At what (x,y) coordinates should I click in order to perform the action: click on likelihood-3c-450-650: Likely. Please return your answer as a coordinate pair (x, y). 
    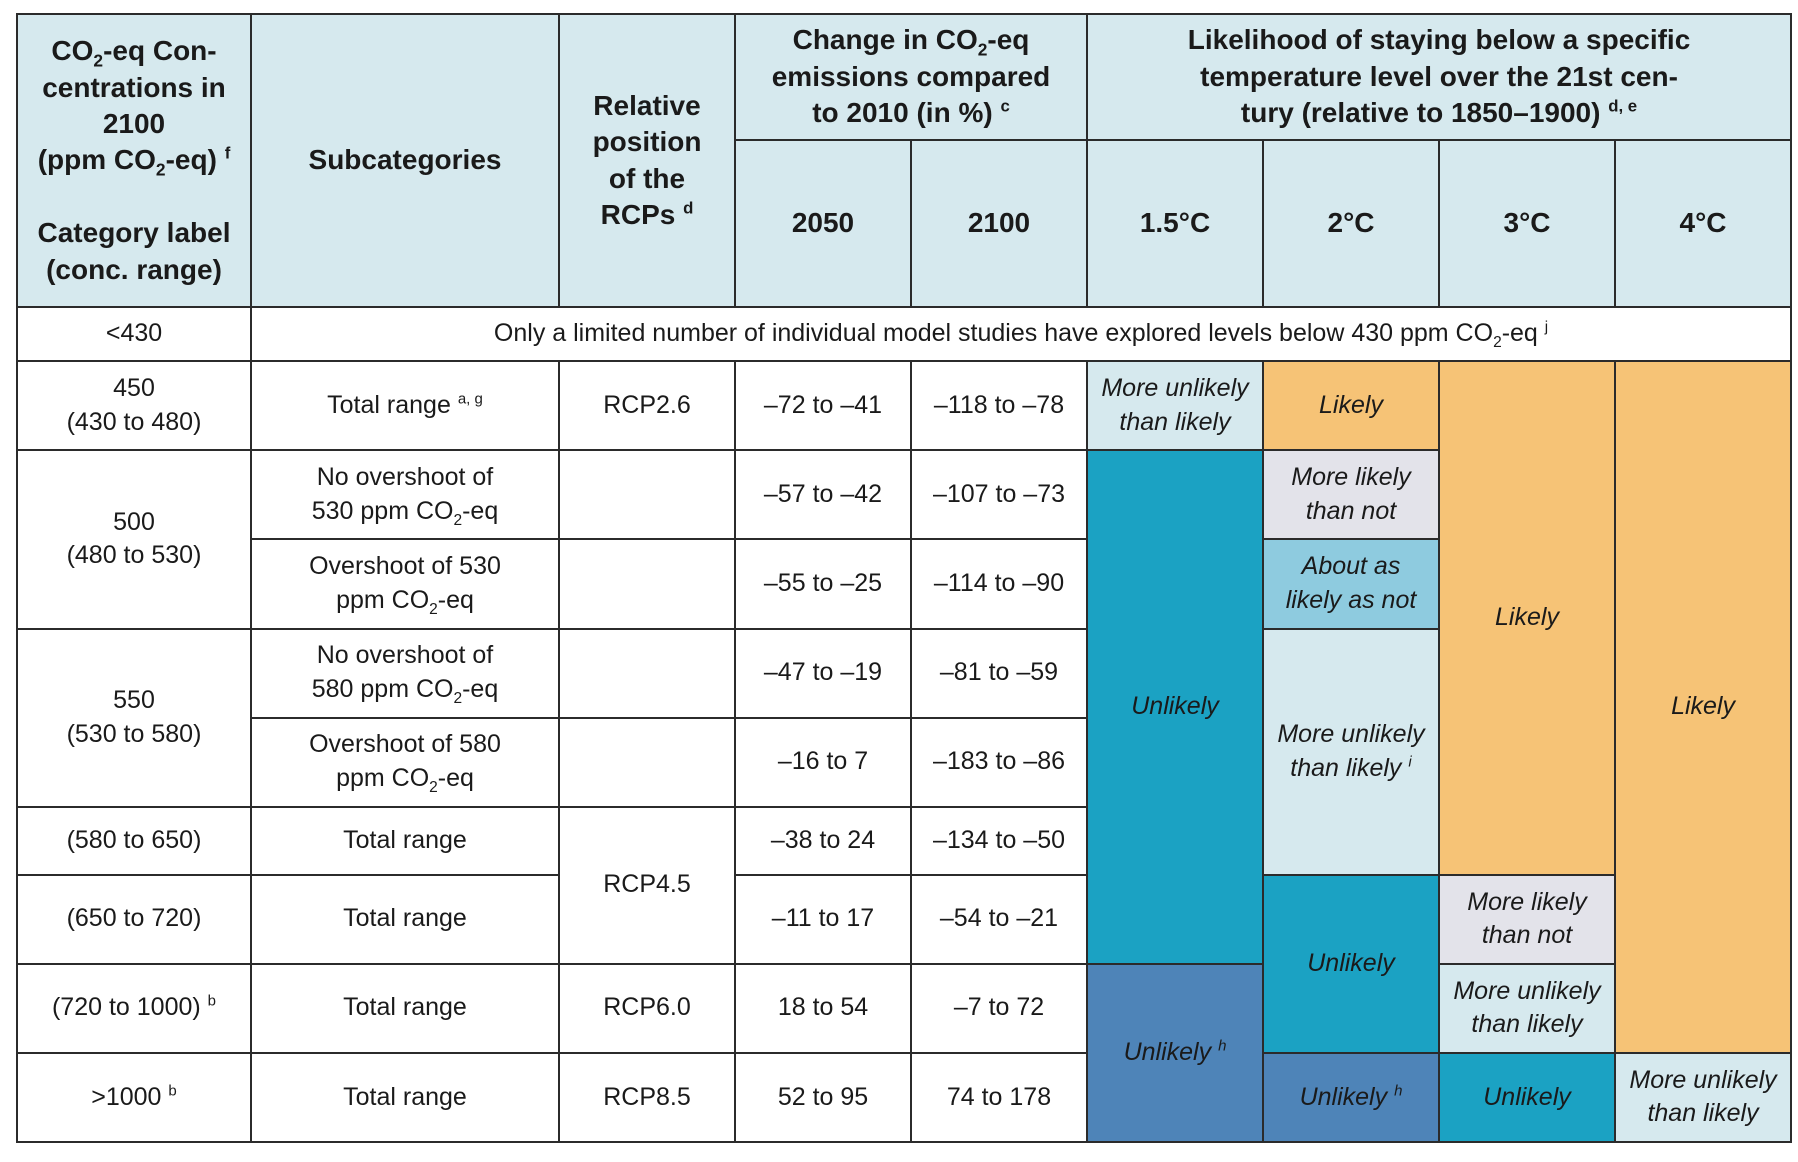
    Looking at the image, I should click on (1527, 618).